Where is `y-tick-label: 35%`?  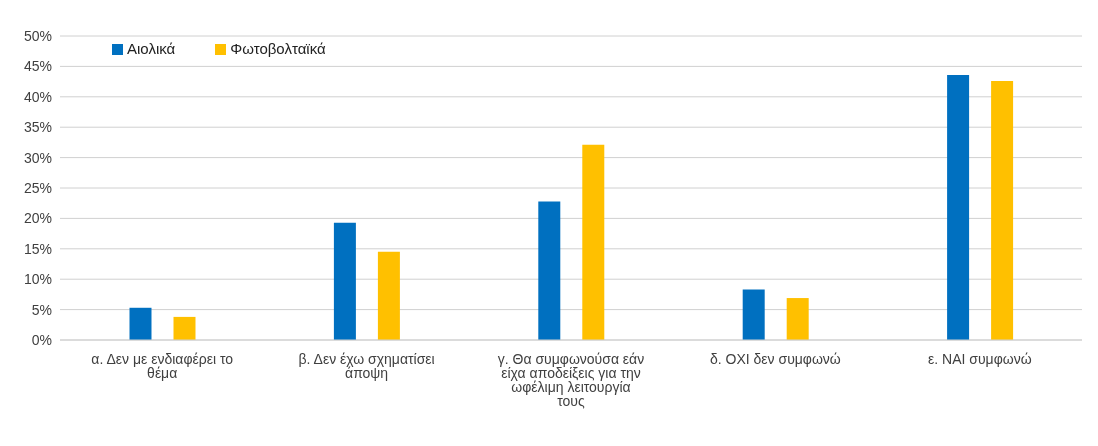 y-tick-label: 35% is located at coordinates (37, 127).